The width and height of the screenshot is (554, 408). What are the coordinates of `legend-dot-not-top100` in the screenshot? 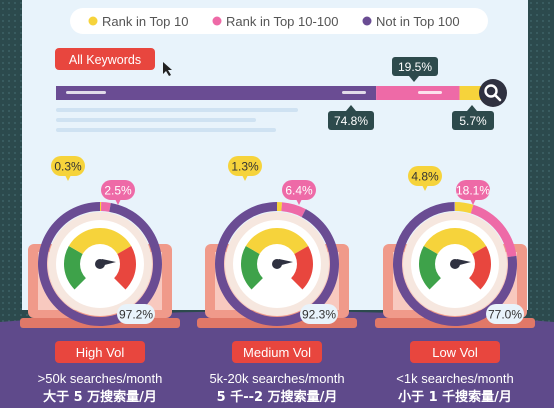 It's located at (367, 21).